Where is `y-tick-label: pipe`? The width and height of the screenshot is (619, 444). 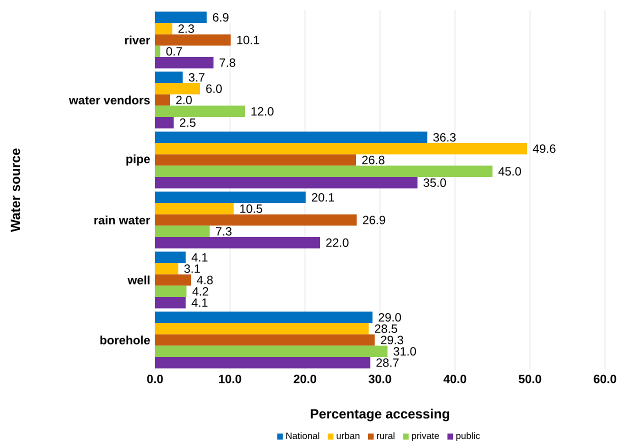 y-tick-label: pipe is located at coordinates (138, 160).